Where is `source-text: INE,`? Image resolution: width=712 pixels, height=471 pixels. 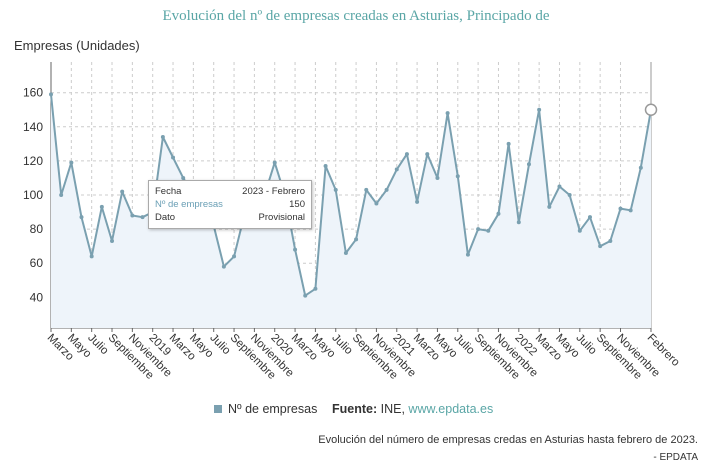
source-text: INE, is located at coordinates (394, 409).